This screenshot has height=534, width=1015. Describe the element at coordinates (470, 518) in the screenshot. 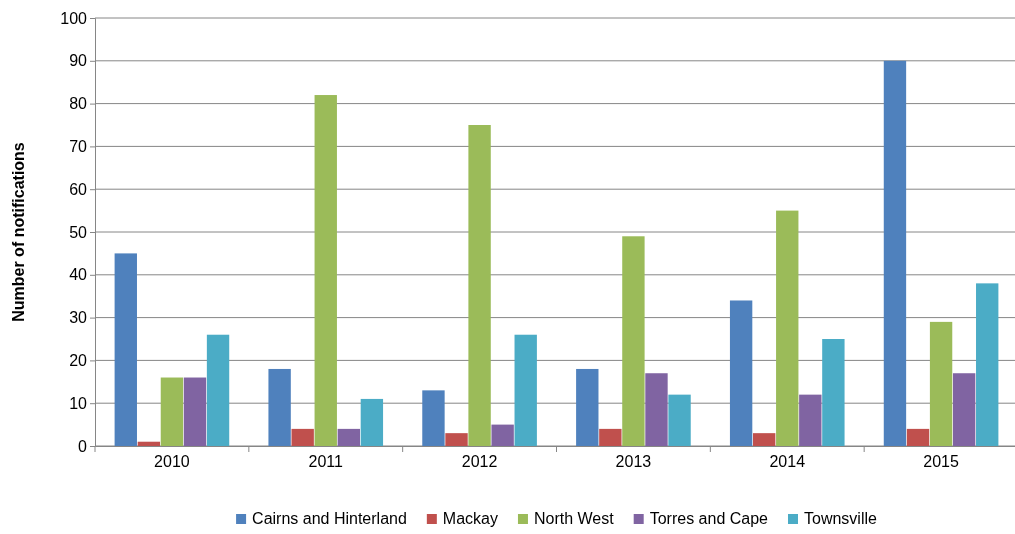

I see `legend-label: Mackay` at that location.